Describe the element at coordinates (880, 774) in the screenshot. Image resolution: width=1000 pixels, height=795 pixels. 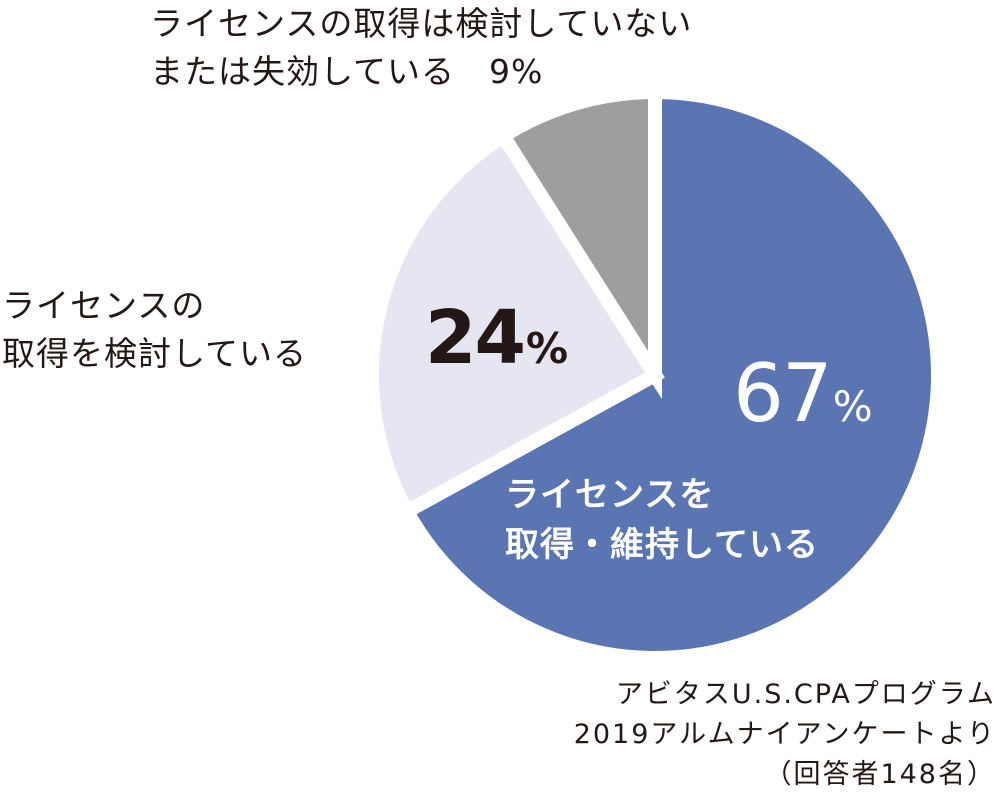
I see `source-note-line-3: （回答者148名）` at that location.